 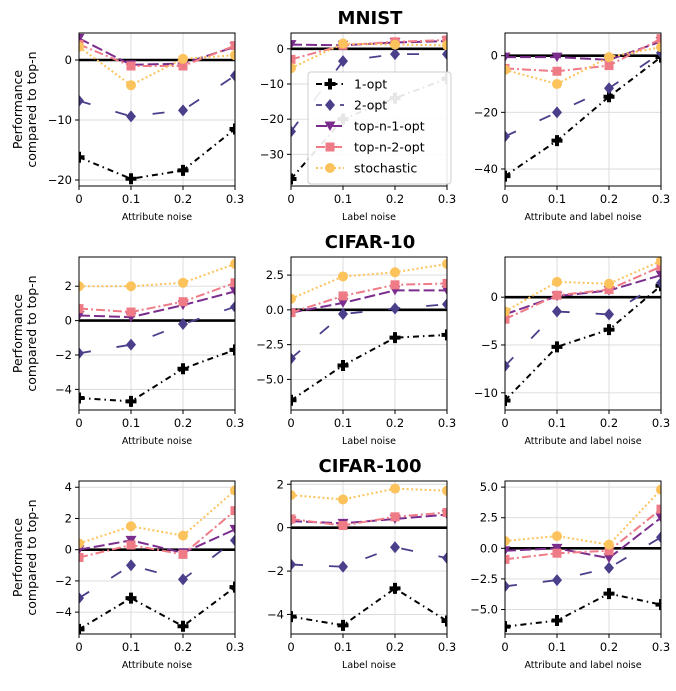 I want to click on y-tick-label: −30, so click(x=272, y=154).